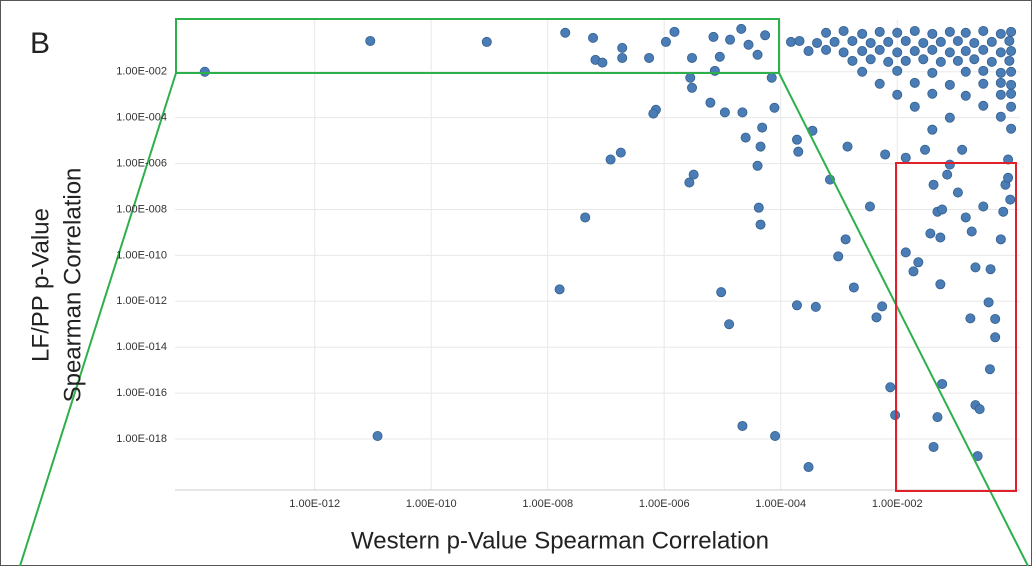  What do you see at coordinates (141, 255) in the screenshot?
I see `y-tick-label: 1.00E-010` at bounding box center [141, 255].